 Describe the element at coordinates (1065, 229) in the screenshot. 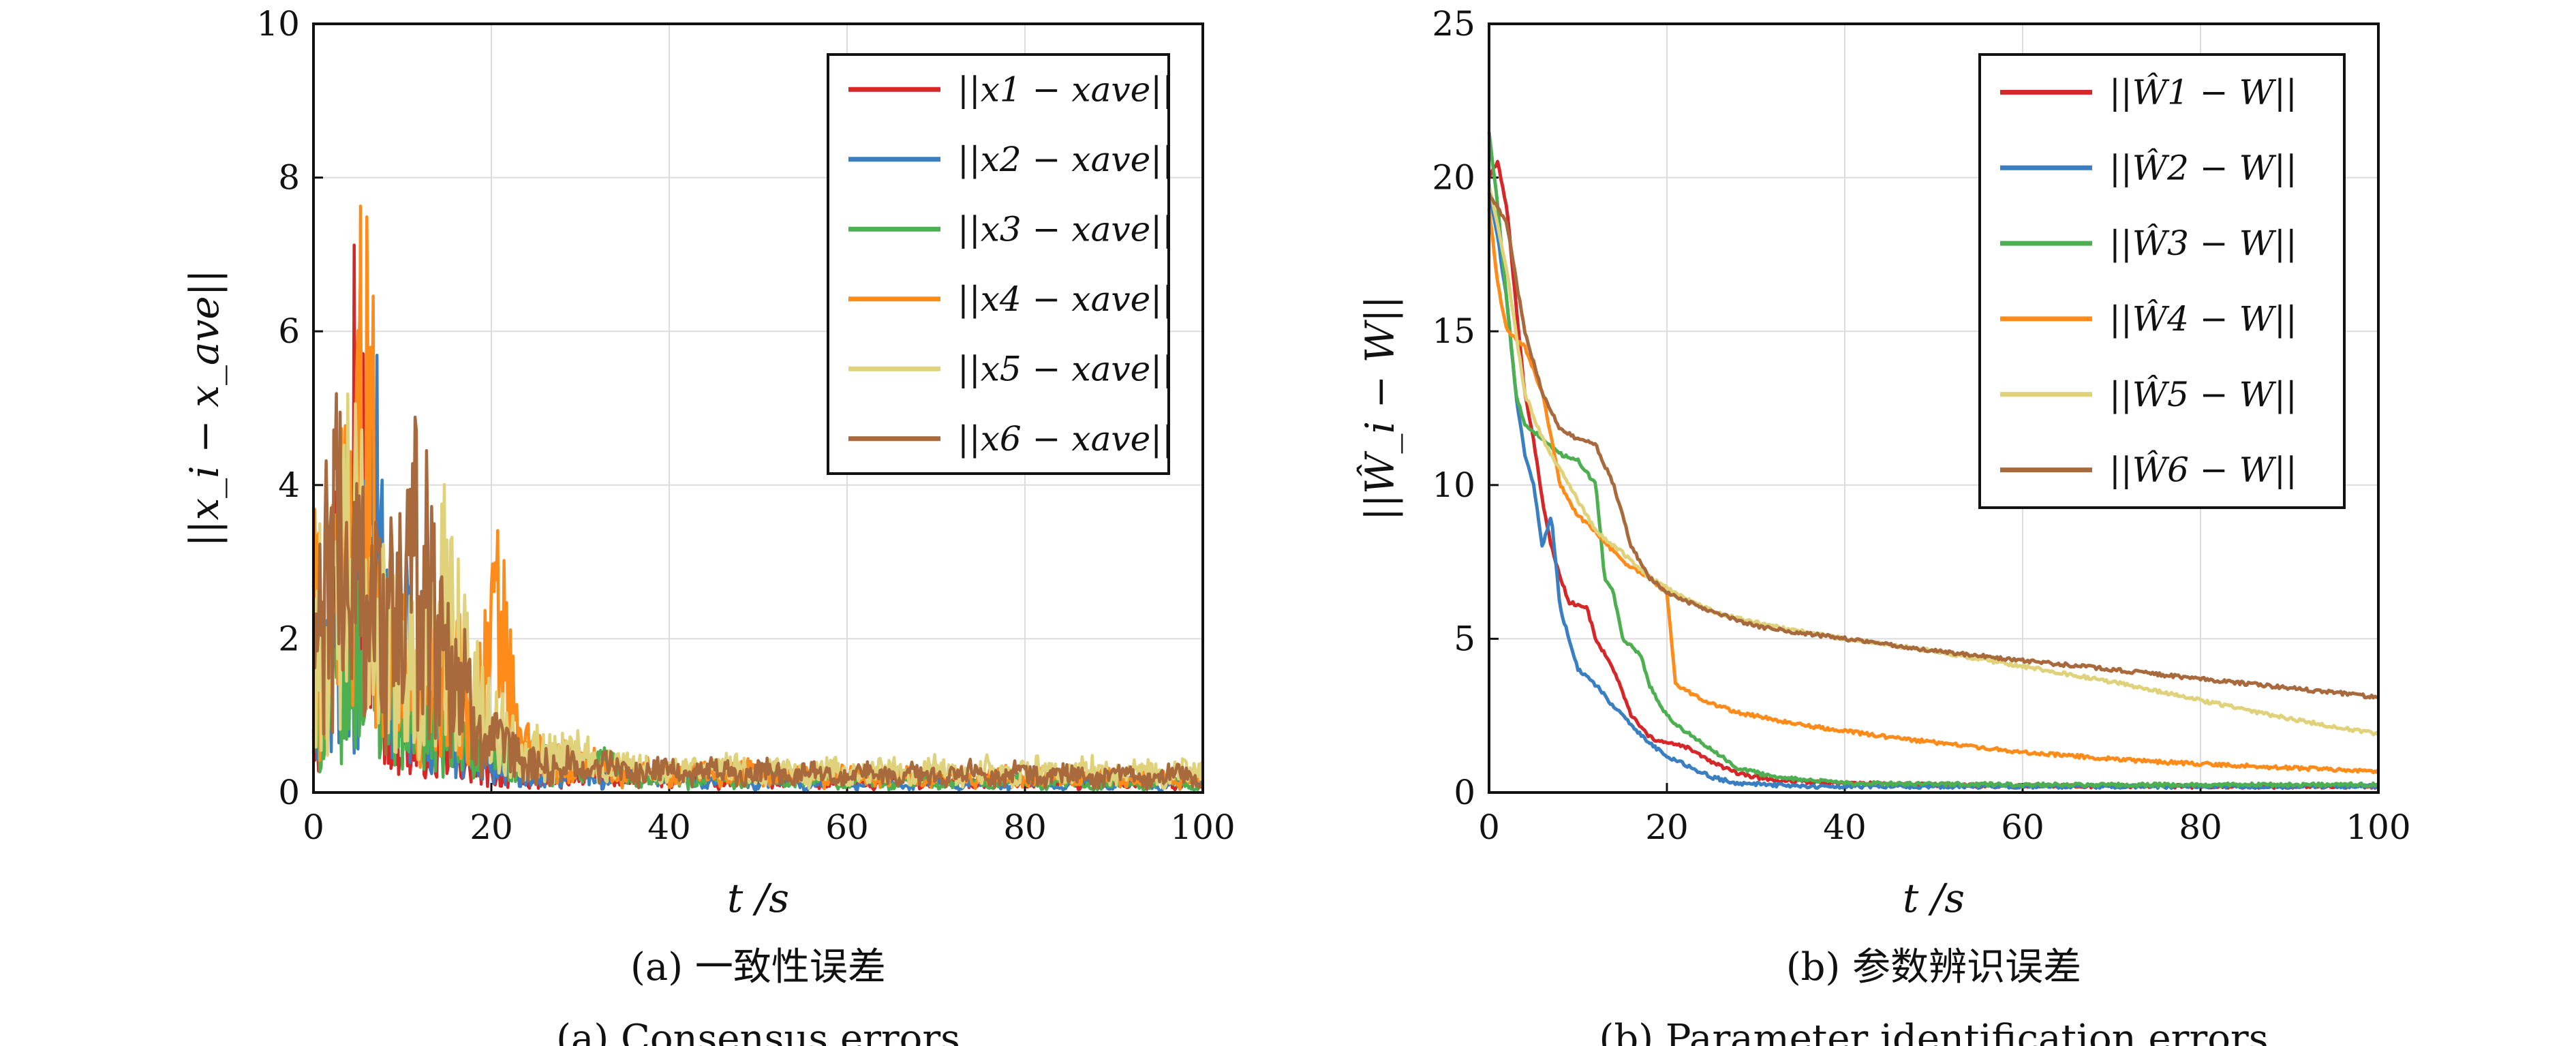

I see `legend-entry-3: ||x3 − xave||` at that location.